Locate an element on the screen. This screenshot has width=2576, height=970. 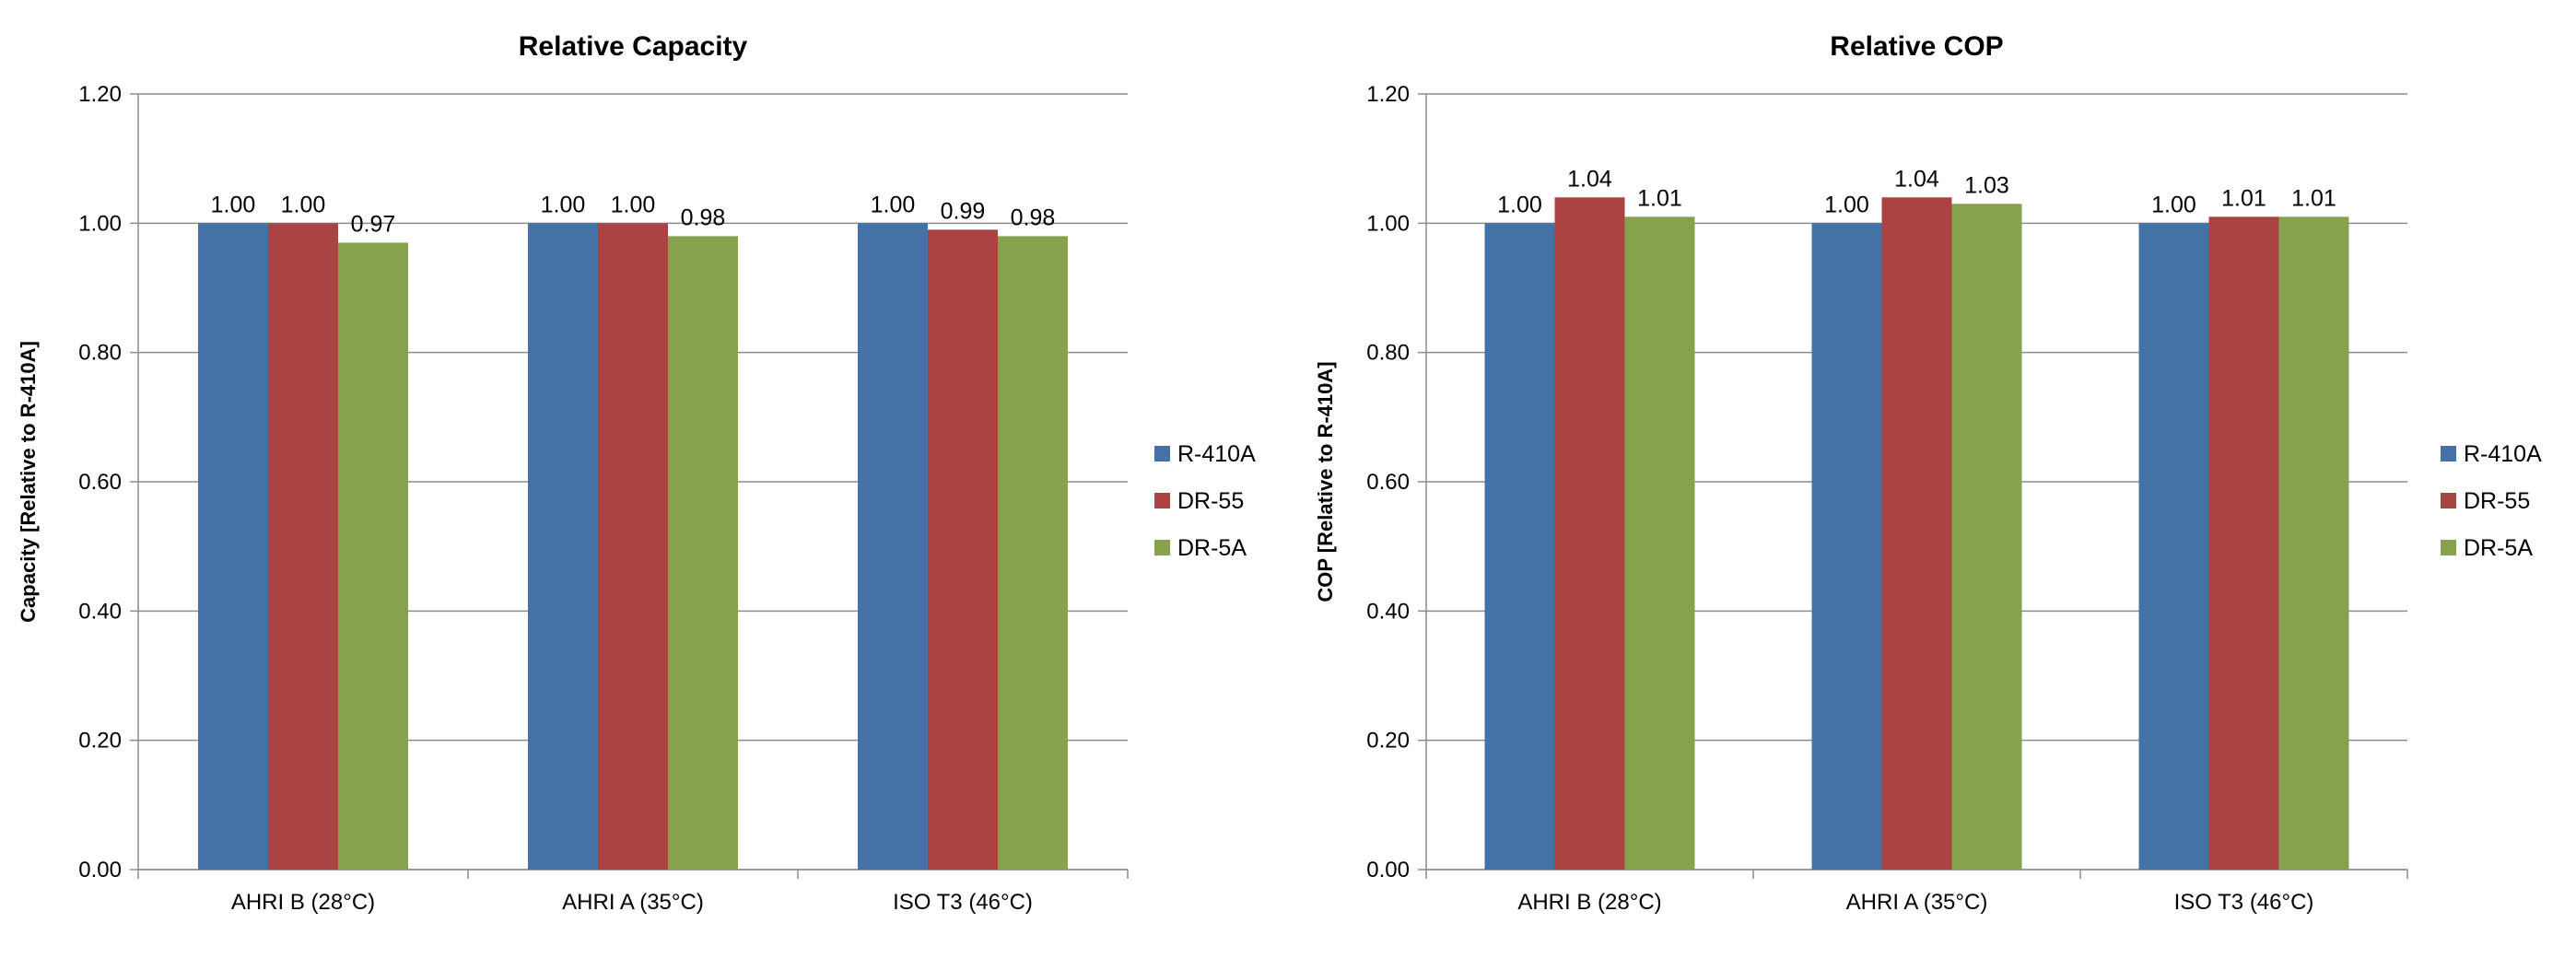
cop-y-axis-label: COP [Relative to R-410A] is located at coordinates (1325, 481).